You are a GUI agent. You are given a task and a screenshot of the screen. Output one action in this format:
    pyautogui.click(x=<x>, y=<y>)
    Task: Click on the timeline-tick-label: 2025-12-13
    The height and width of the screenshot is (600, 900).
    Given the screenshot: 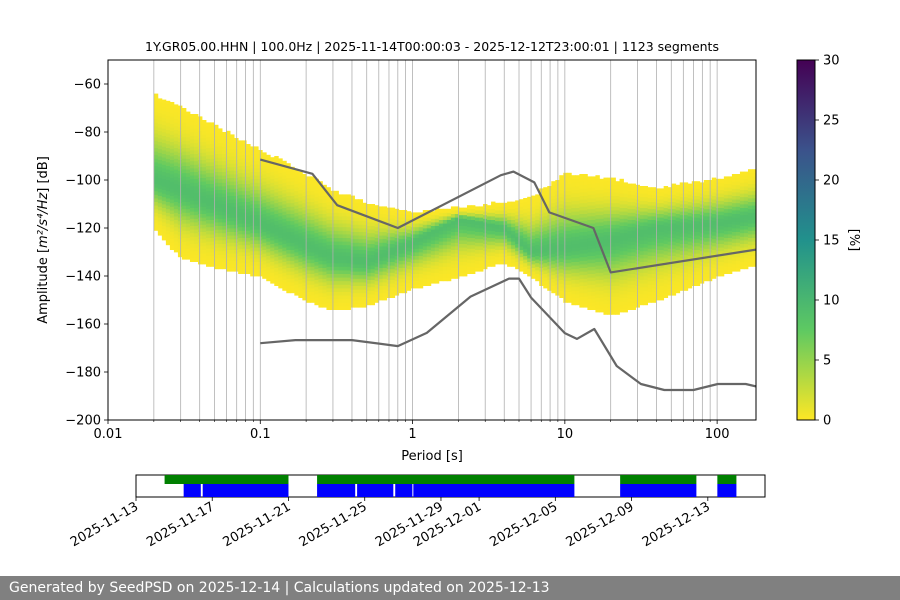 What is the action you would take?
    pyautogui.click(x=676, y=524)
    